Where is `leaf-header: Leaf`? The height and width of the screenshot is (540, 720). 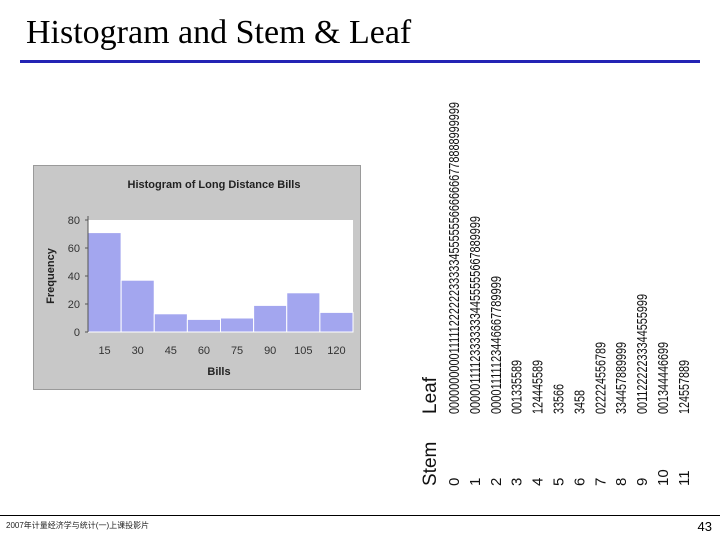 leaf-header: Leaf is located at coordinates (430, 395).